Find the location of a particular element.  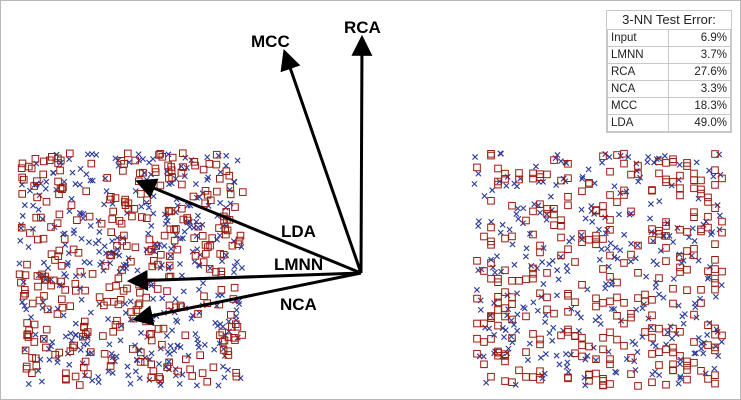

method-cell: Input is located at coordinates (638, 38).